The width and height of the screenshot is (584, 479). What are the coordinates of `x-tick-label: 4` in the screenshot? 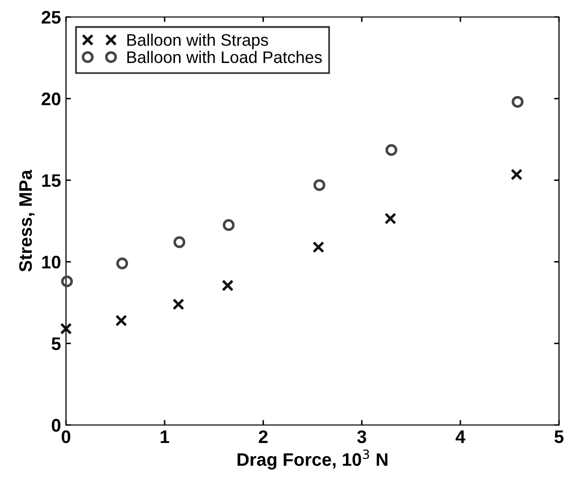 It's located at (461, 436).